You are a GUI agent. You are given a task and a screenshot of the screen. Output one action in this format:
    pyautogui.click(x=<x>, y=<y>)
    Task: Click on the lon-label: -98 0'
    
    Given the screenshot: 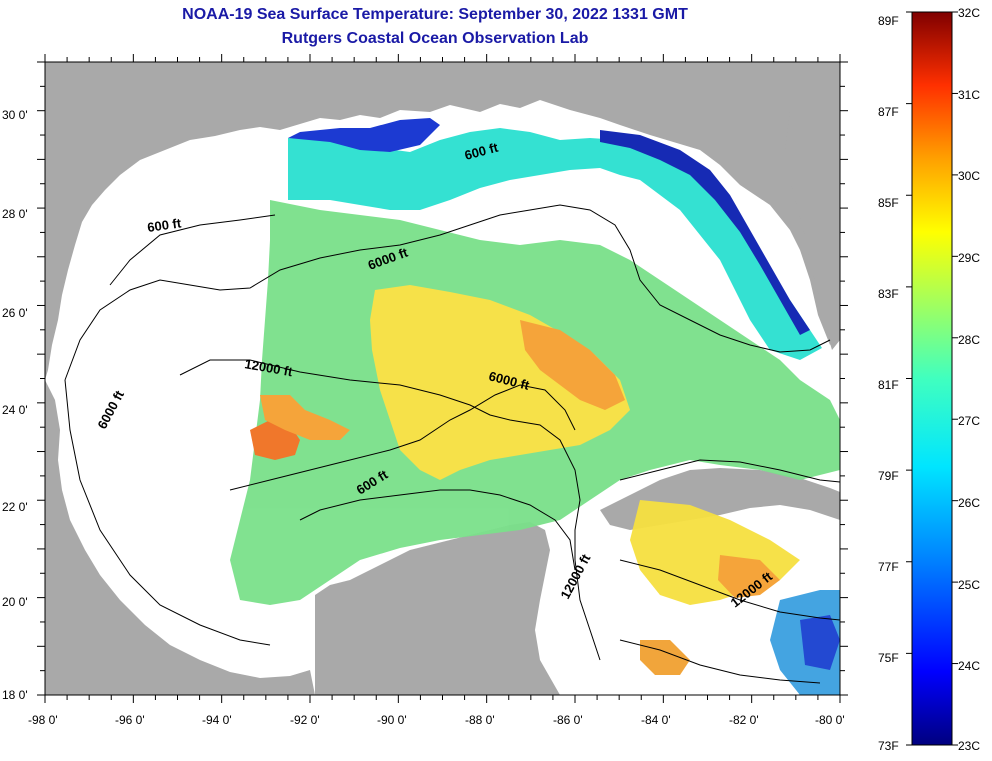 What is the action you would take?
    pyautogui.click(x=43, y=720)
    